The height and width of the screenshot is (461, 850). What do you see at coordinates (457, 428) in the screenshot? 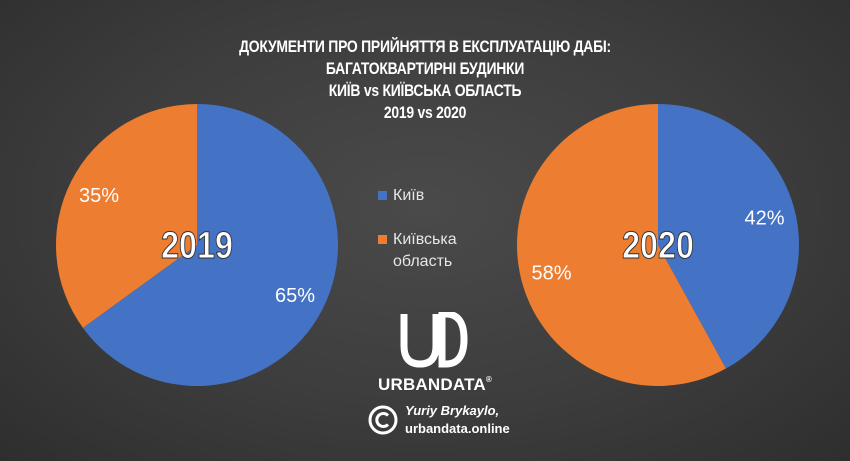
I see `credit-site: urbandata.online` at bounding box center [457, 428].